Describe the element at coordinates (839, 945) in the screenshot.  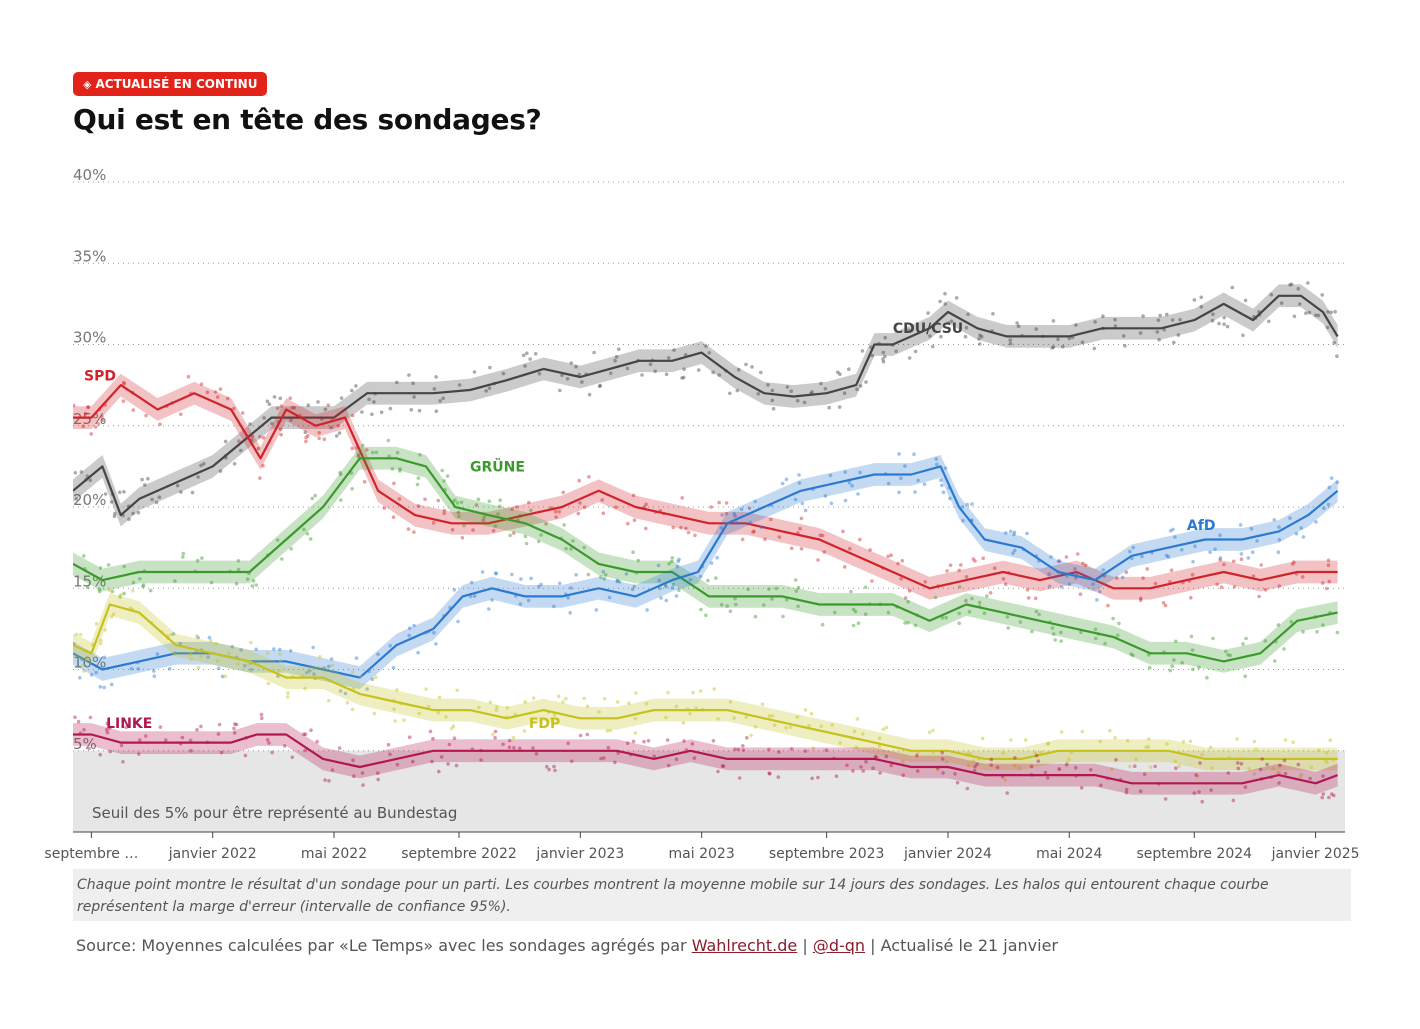
I see `author-link: @d-qn` at that location.